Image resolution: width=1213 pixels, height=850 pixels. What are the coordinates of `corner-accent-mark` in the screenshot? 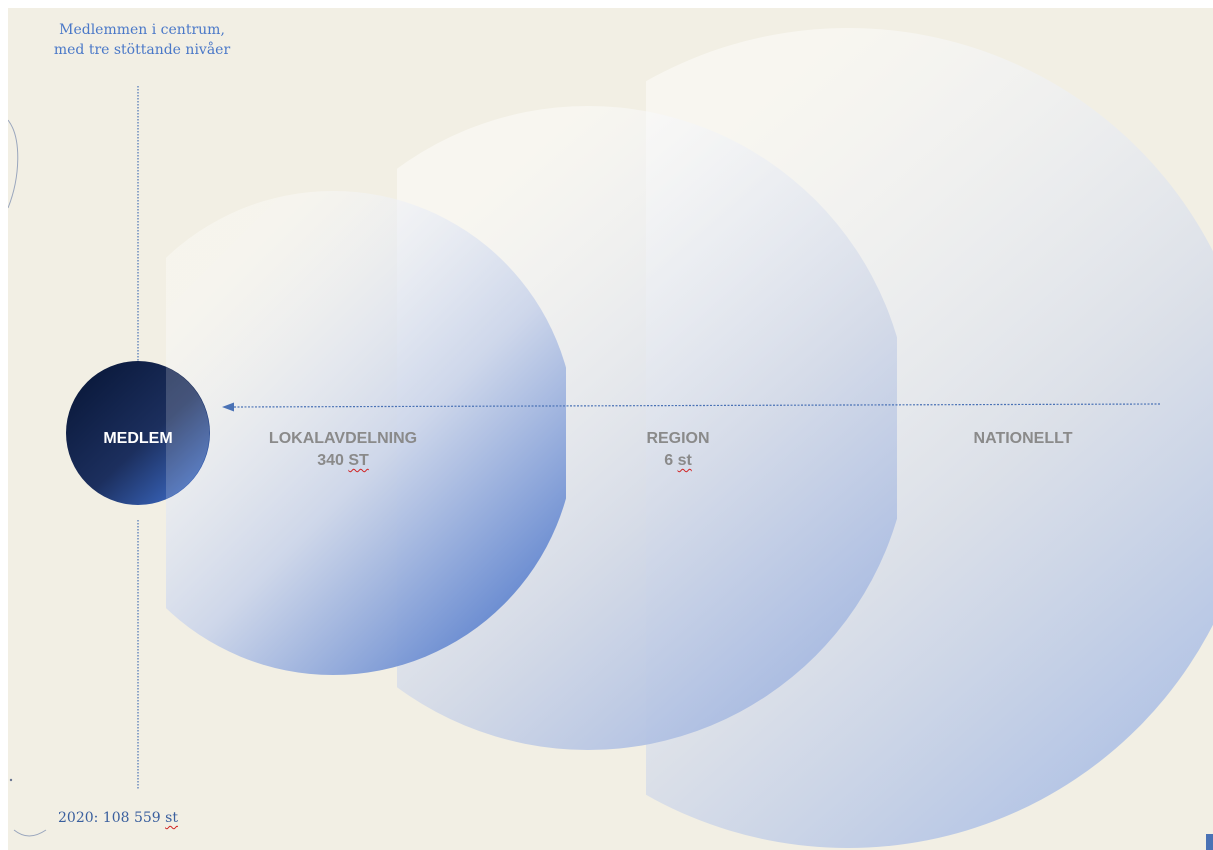 It's located at (1209, 842).